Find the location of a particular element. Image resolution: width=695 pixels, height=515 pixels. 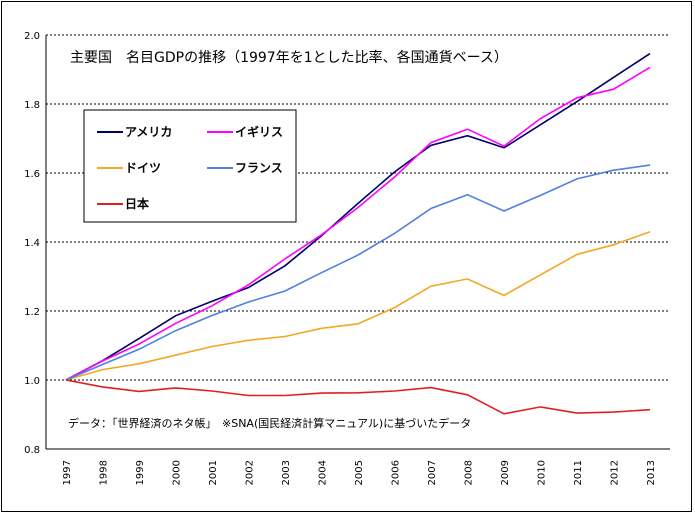

x-tick-label: 1998 is located at coordinates (104, 472).